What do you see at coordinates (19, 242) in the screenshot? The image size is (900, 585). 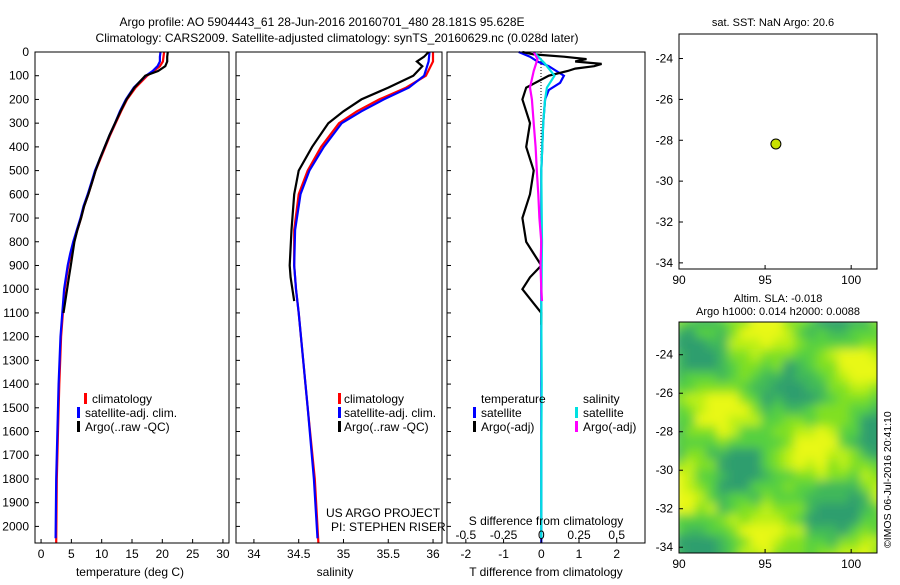 I see `y-tick-label: 800` at bounding box center [19, 242].